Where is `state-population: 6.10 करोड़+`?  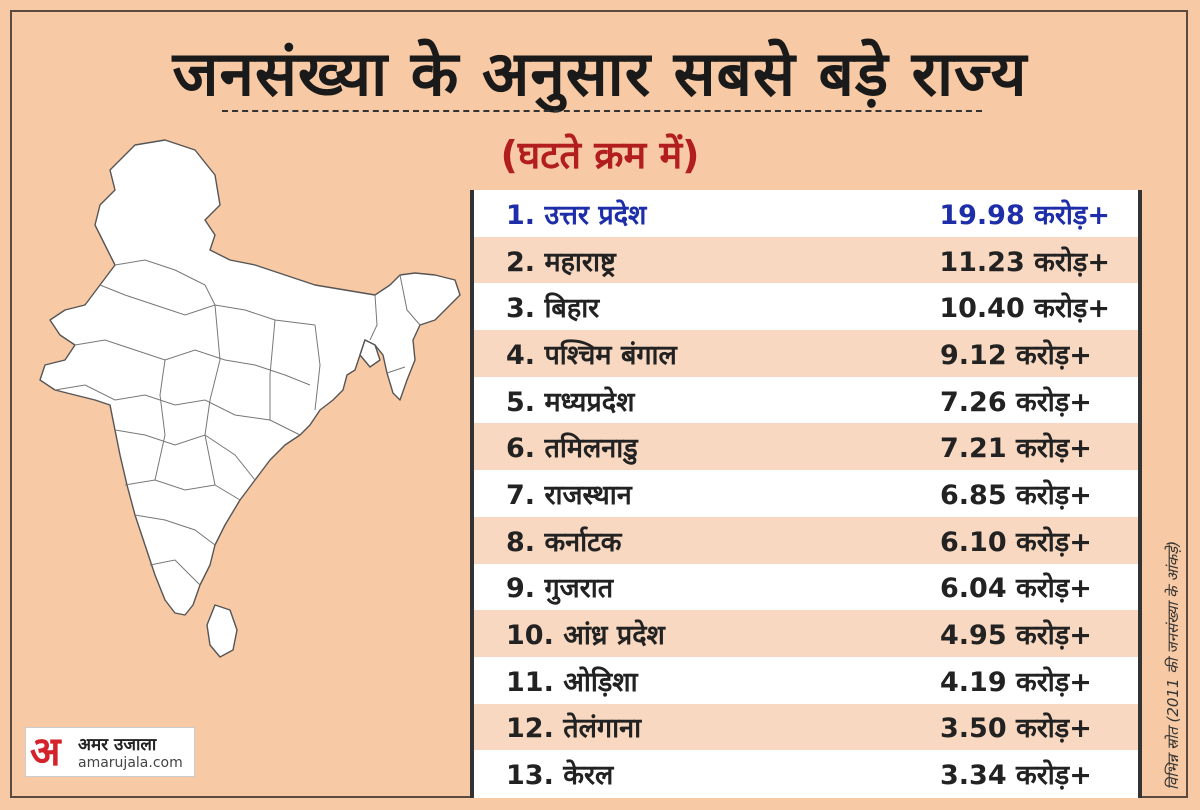
state-population: 6.10 करोड़+ is located at coordinates (1016, 542).